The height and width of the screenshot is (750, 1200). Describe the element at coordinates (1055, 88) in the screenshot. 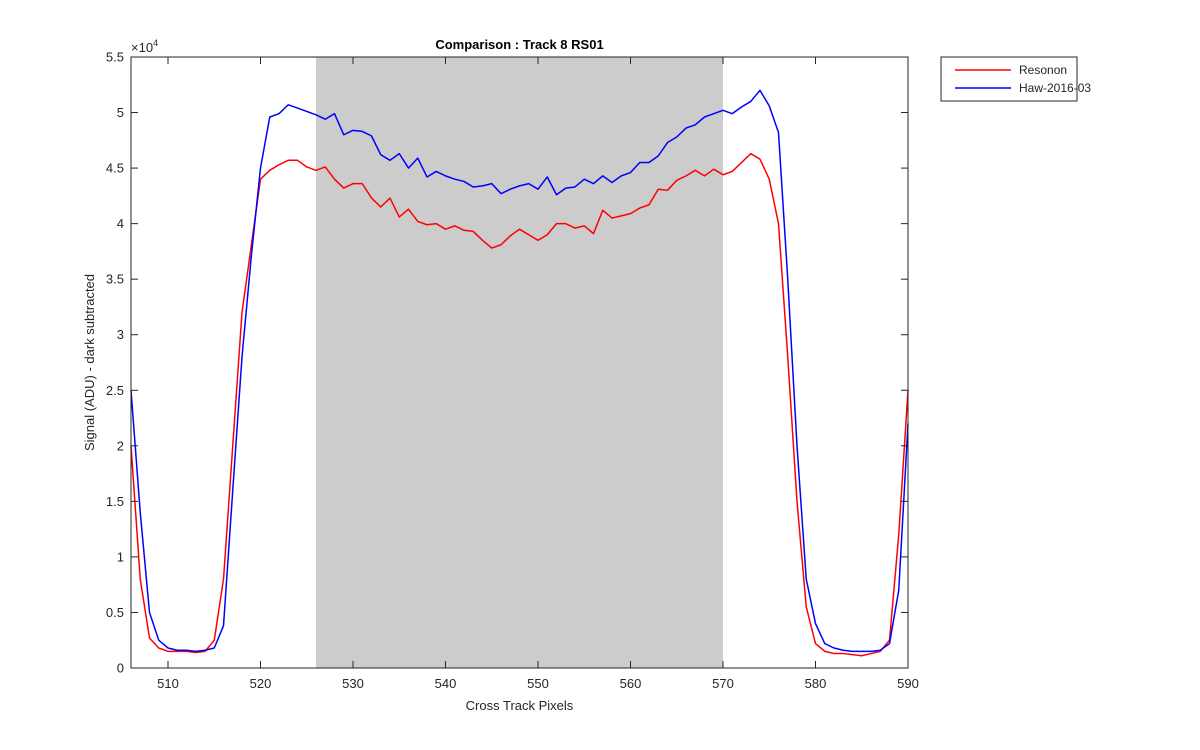

I see `legend-entry-haw-2016-03: Haw-2016-03` at that location.